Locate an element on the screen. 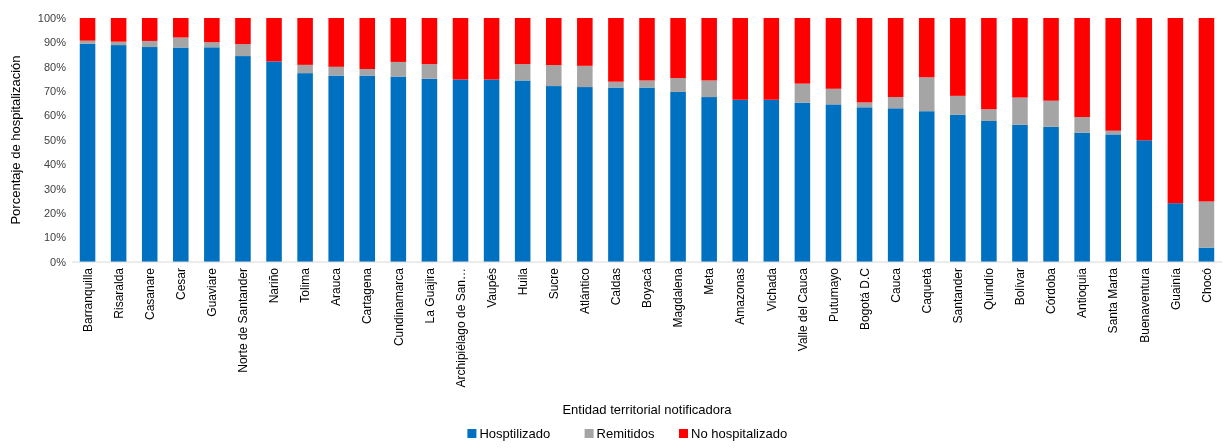 Image resolution: width=1232 pixels, height=448 pixels. x-tick-label: Cartagena is located at coordinates (367, 296).